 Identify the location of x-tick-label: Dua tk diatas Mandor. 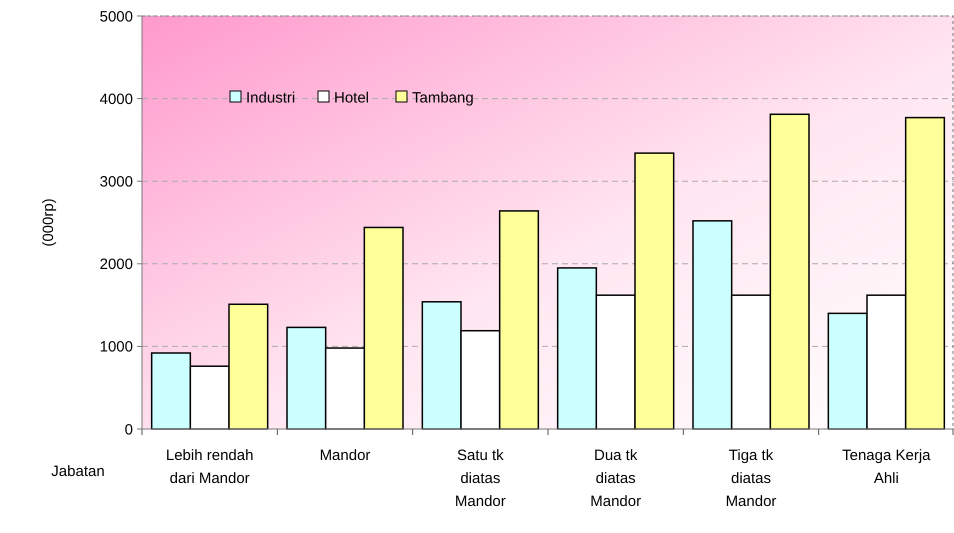
(616, 478).